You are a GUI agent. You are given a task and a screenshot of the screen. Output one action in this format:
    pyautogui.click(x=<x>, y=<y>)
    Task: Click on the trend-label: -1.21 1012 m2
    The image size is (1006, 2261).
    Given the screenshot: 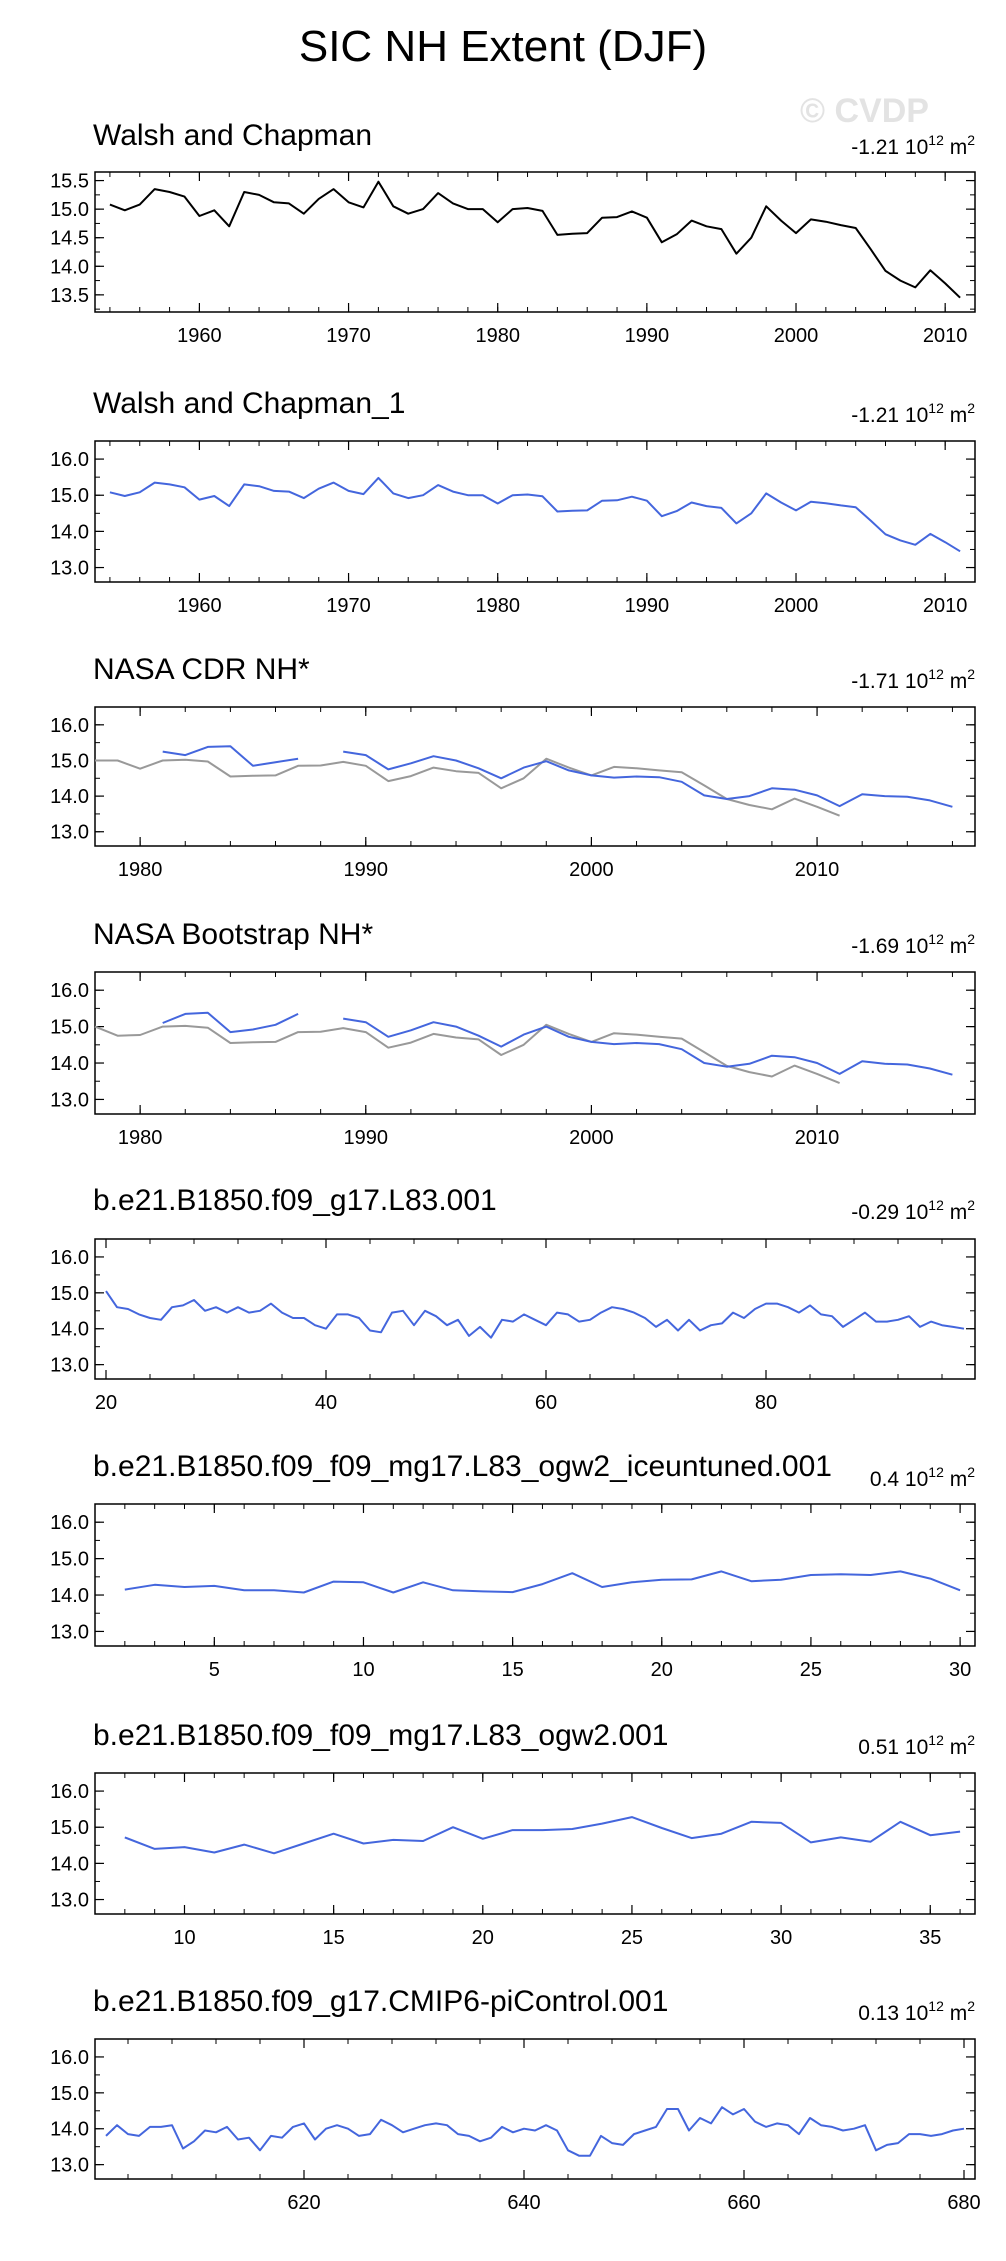 What is the action you would take?
    pyautogui.click(x=913, y=145)
    